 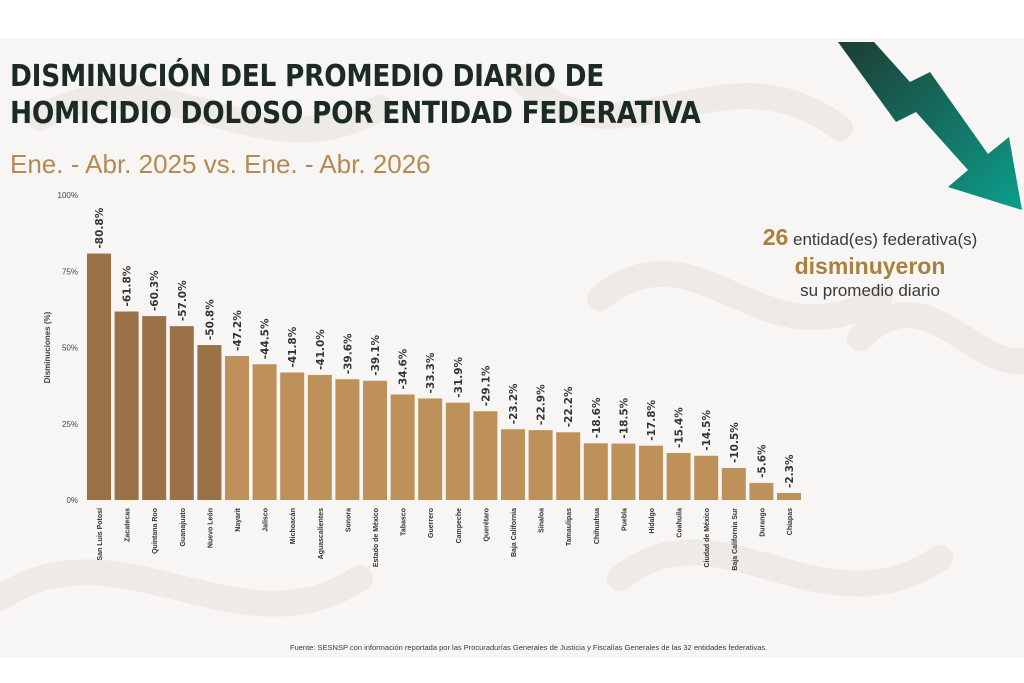 I want to click on data-label: -14.5%, so click(x=707, y=430).